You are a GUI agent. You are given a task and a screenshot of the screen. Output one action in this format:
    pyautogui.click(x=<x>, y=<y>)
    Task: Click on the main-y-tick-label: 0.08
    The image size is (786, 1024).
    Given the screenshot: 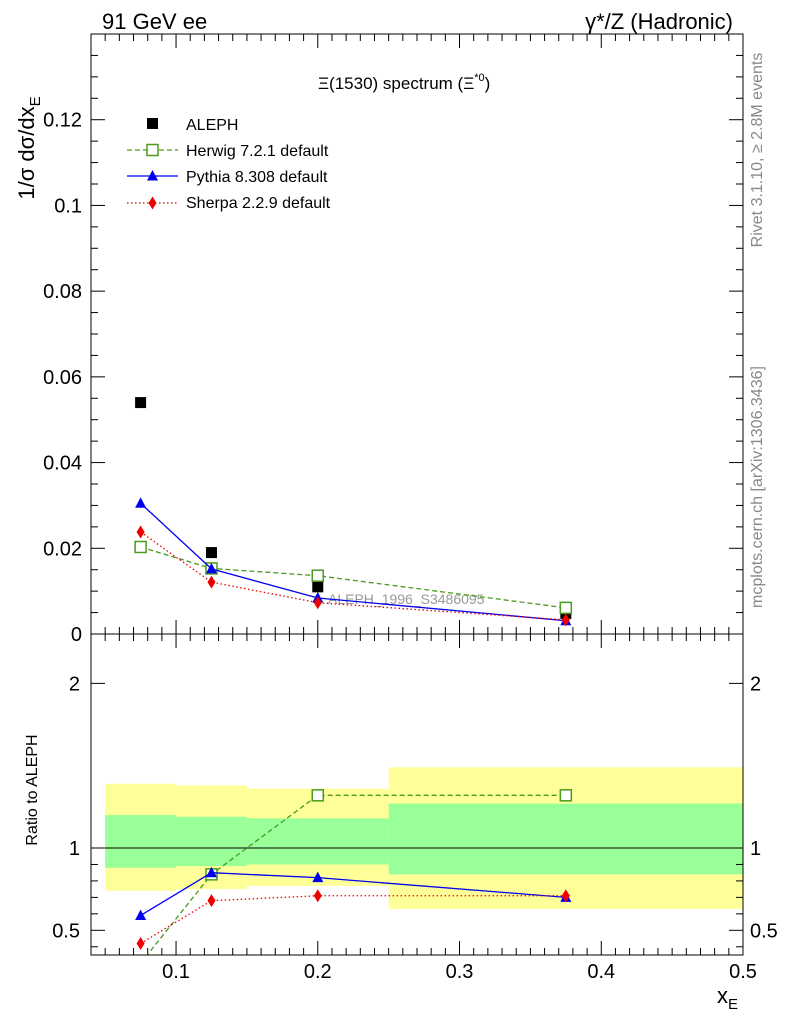 What is the action you would take?
    pyautogui.click(x=62, y=292)
    